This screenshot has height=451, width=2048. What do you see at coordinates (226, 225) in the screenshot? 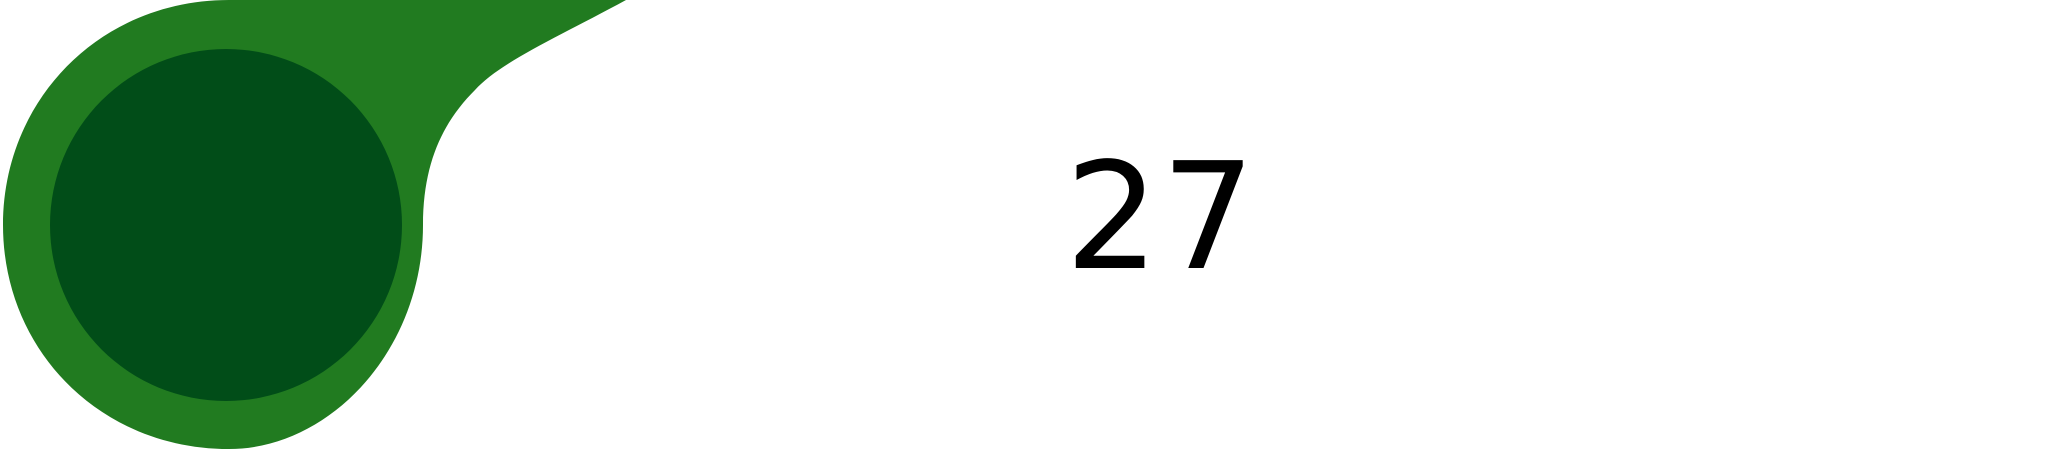
I see `badge-inner-circle` at bounding box center [226, 225].